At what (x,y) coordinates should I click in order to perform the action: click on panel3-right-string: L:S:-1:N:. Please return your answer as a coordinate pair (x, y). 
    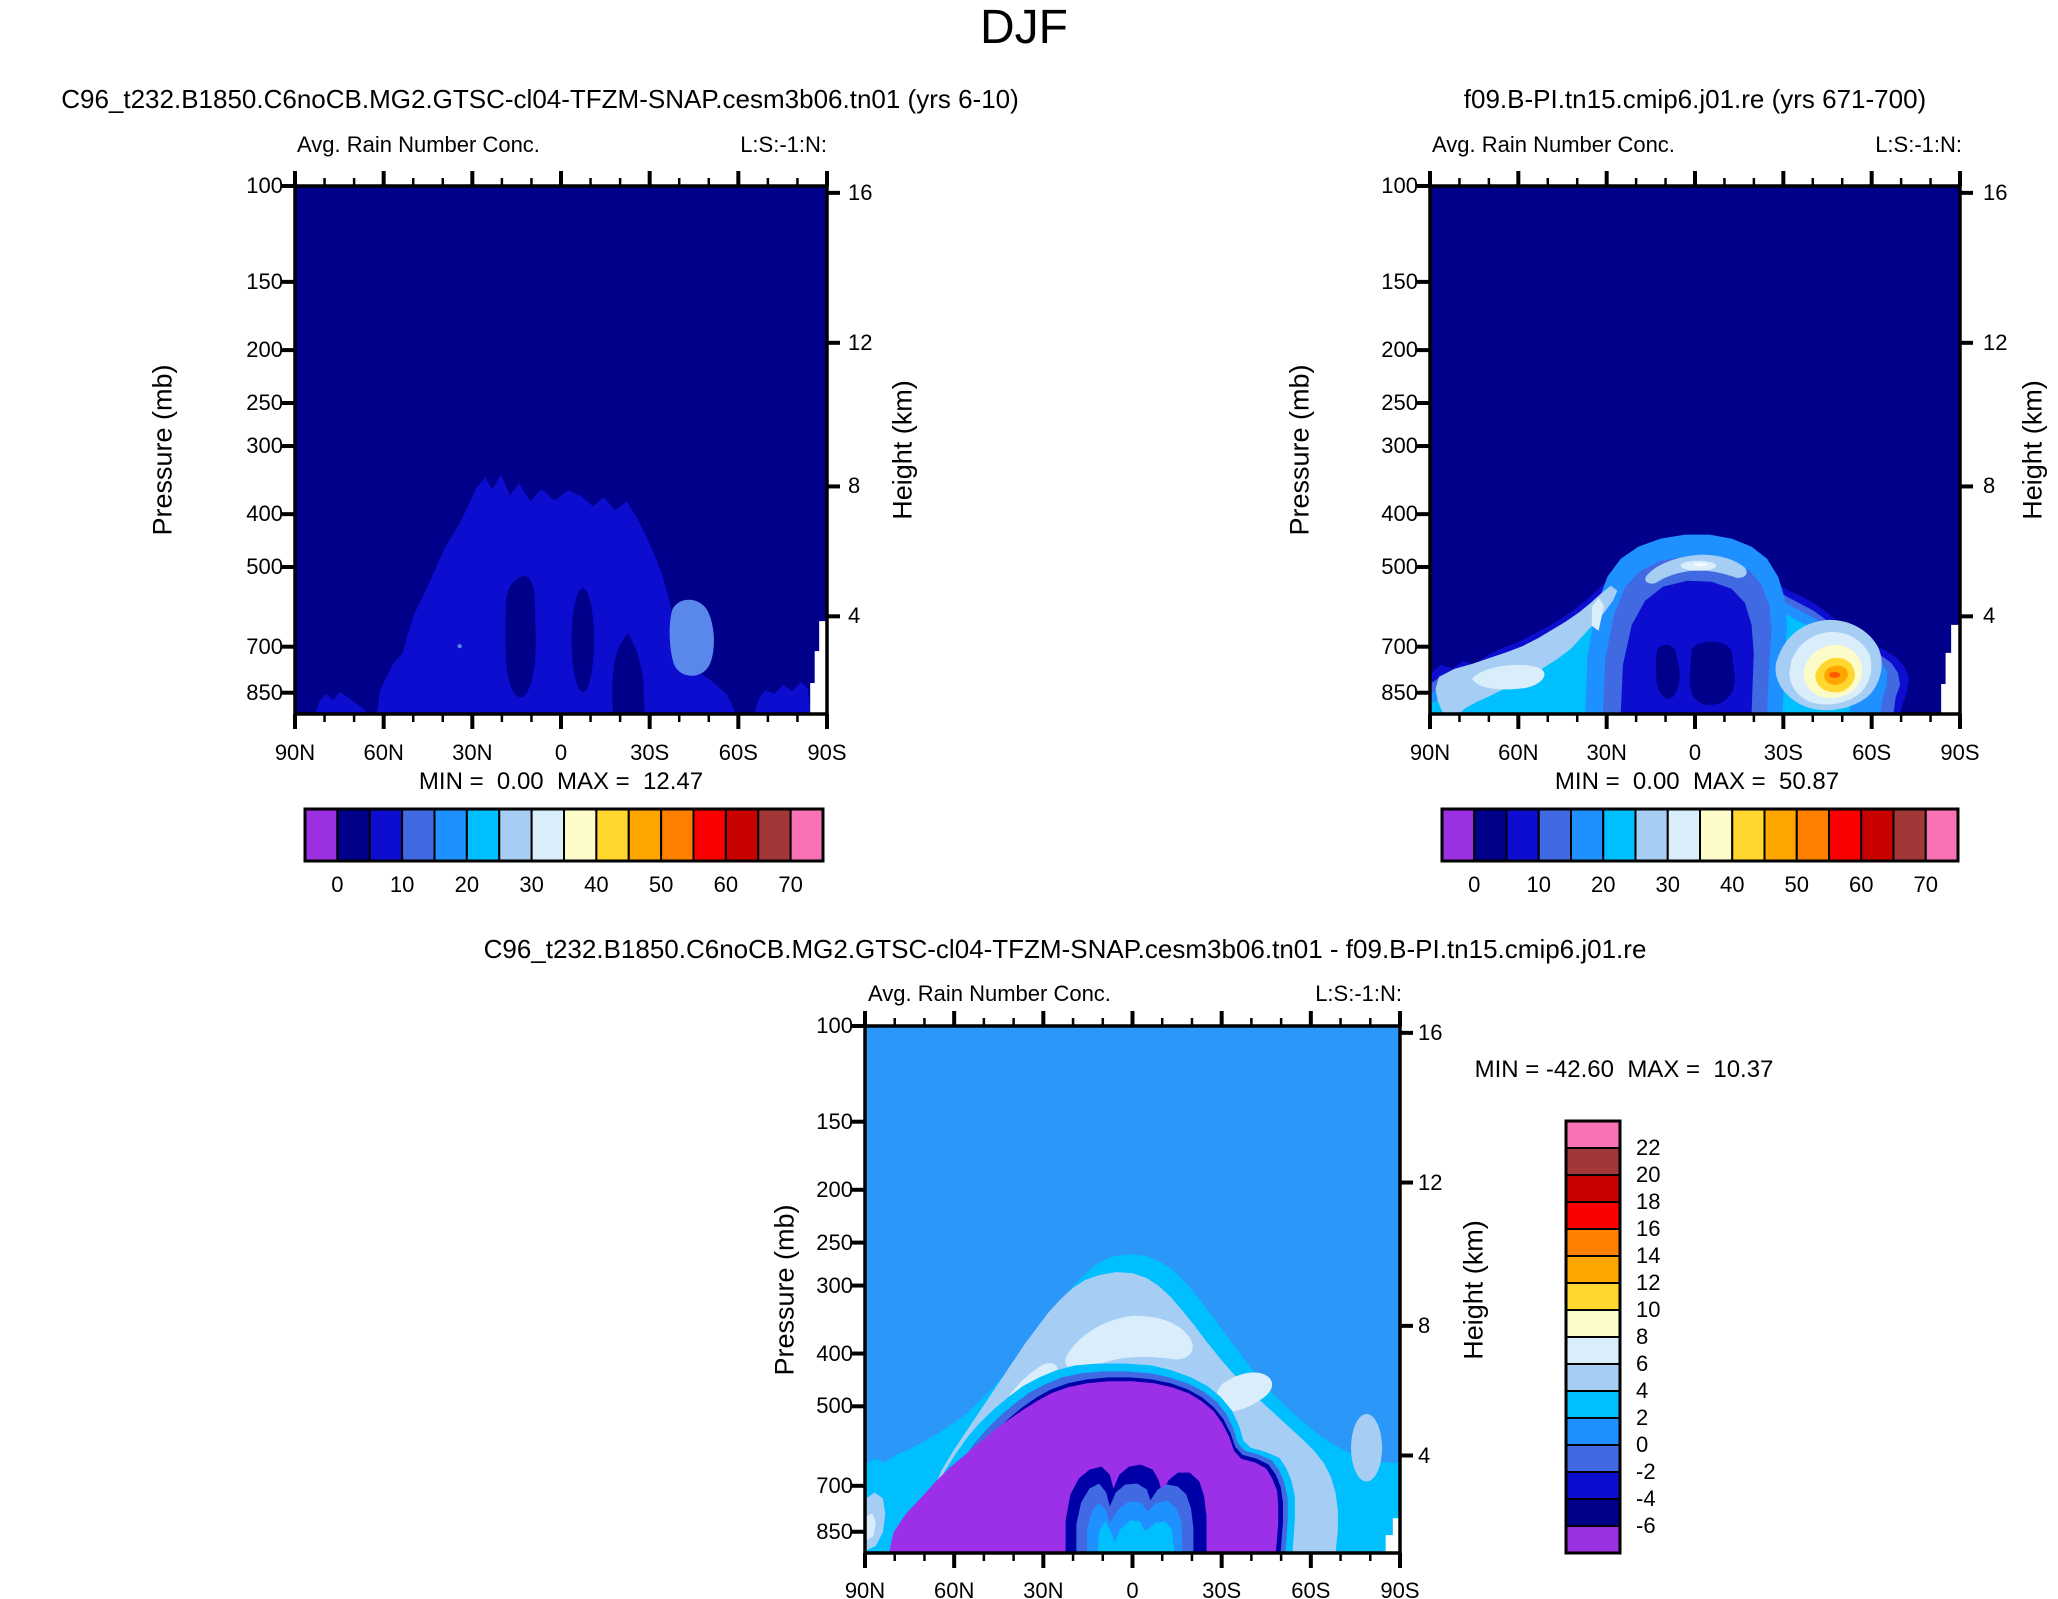
    Looking at the image, I should click on (1358, 993).